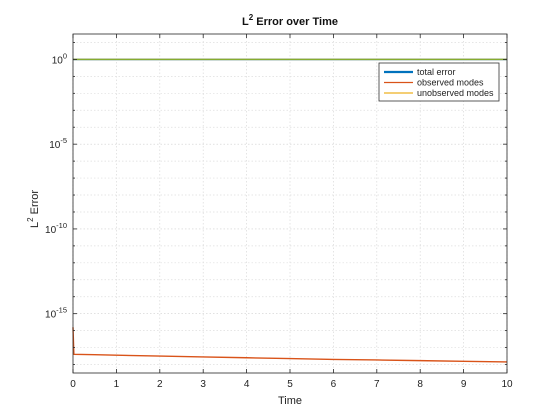 The height and width of the screenshot is (420, 560). What do you see at coordinates (160, 384) in the screenshot?
I see `x-tick-label: 2` at bounding box center [160, 384].